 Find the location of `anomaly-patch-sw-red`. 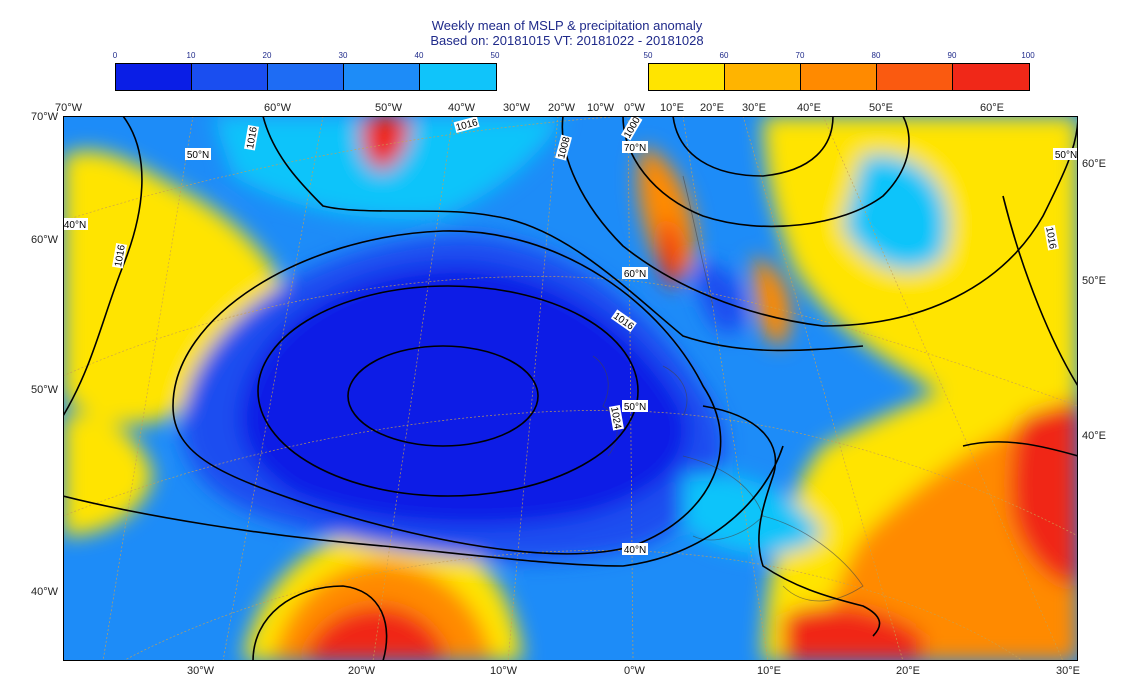

anomaly-patch-sw-red is located at coordinates (375, 633).